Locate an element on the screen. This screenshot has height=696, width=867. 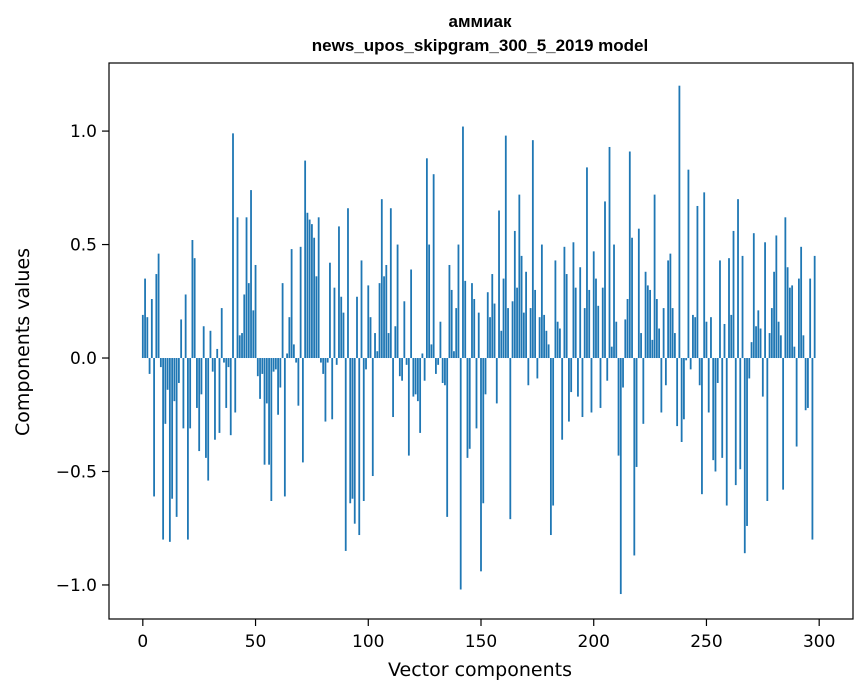
x-tick-label: 50 is located at coordinates (256, 642).